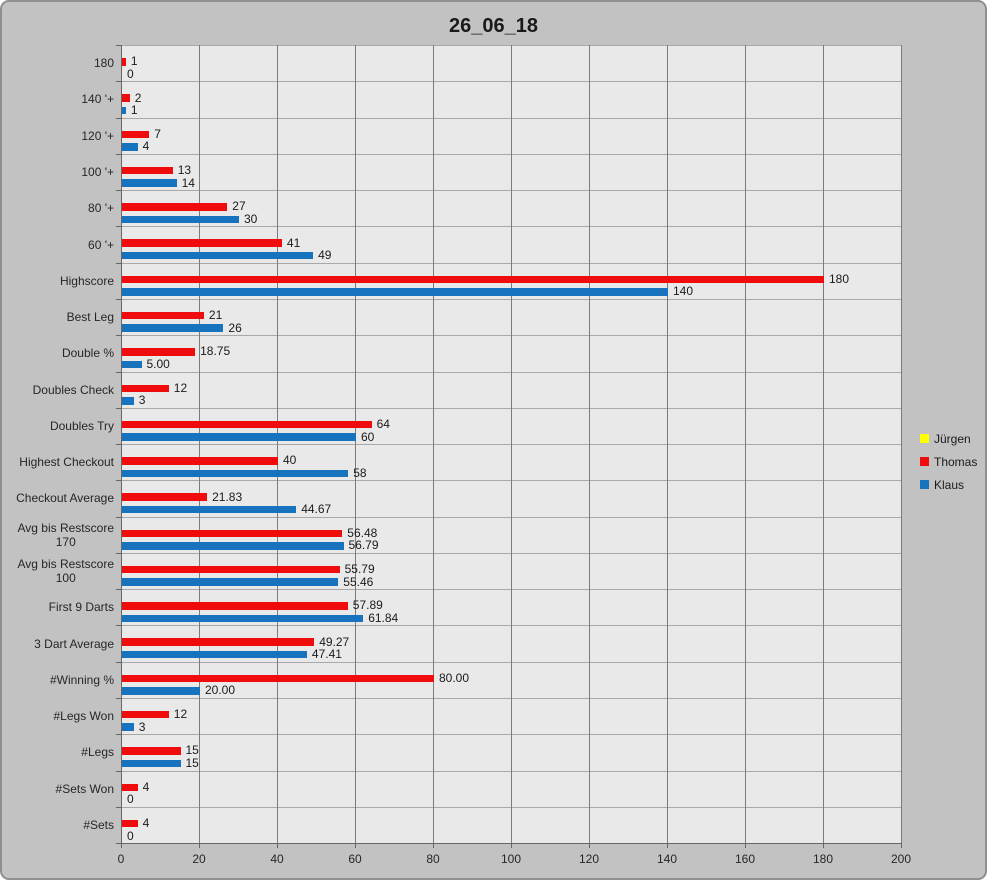 This screenshot has width=987, height=880. Describe the element at coordinates (58, 208) in the screenshot. I see `category-label: 80 '+` at that location.